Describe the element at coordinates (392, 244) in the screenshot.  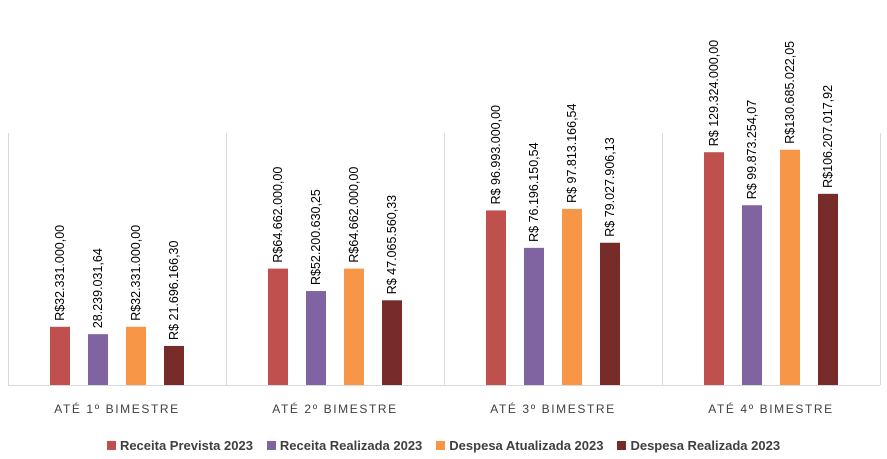
I see `data-label: R$ 47.065.560,33` at that location.